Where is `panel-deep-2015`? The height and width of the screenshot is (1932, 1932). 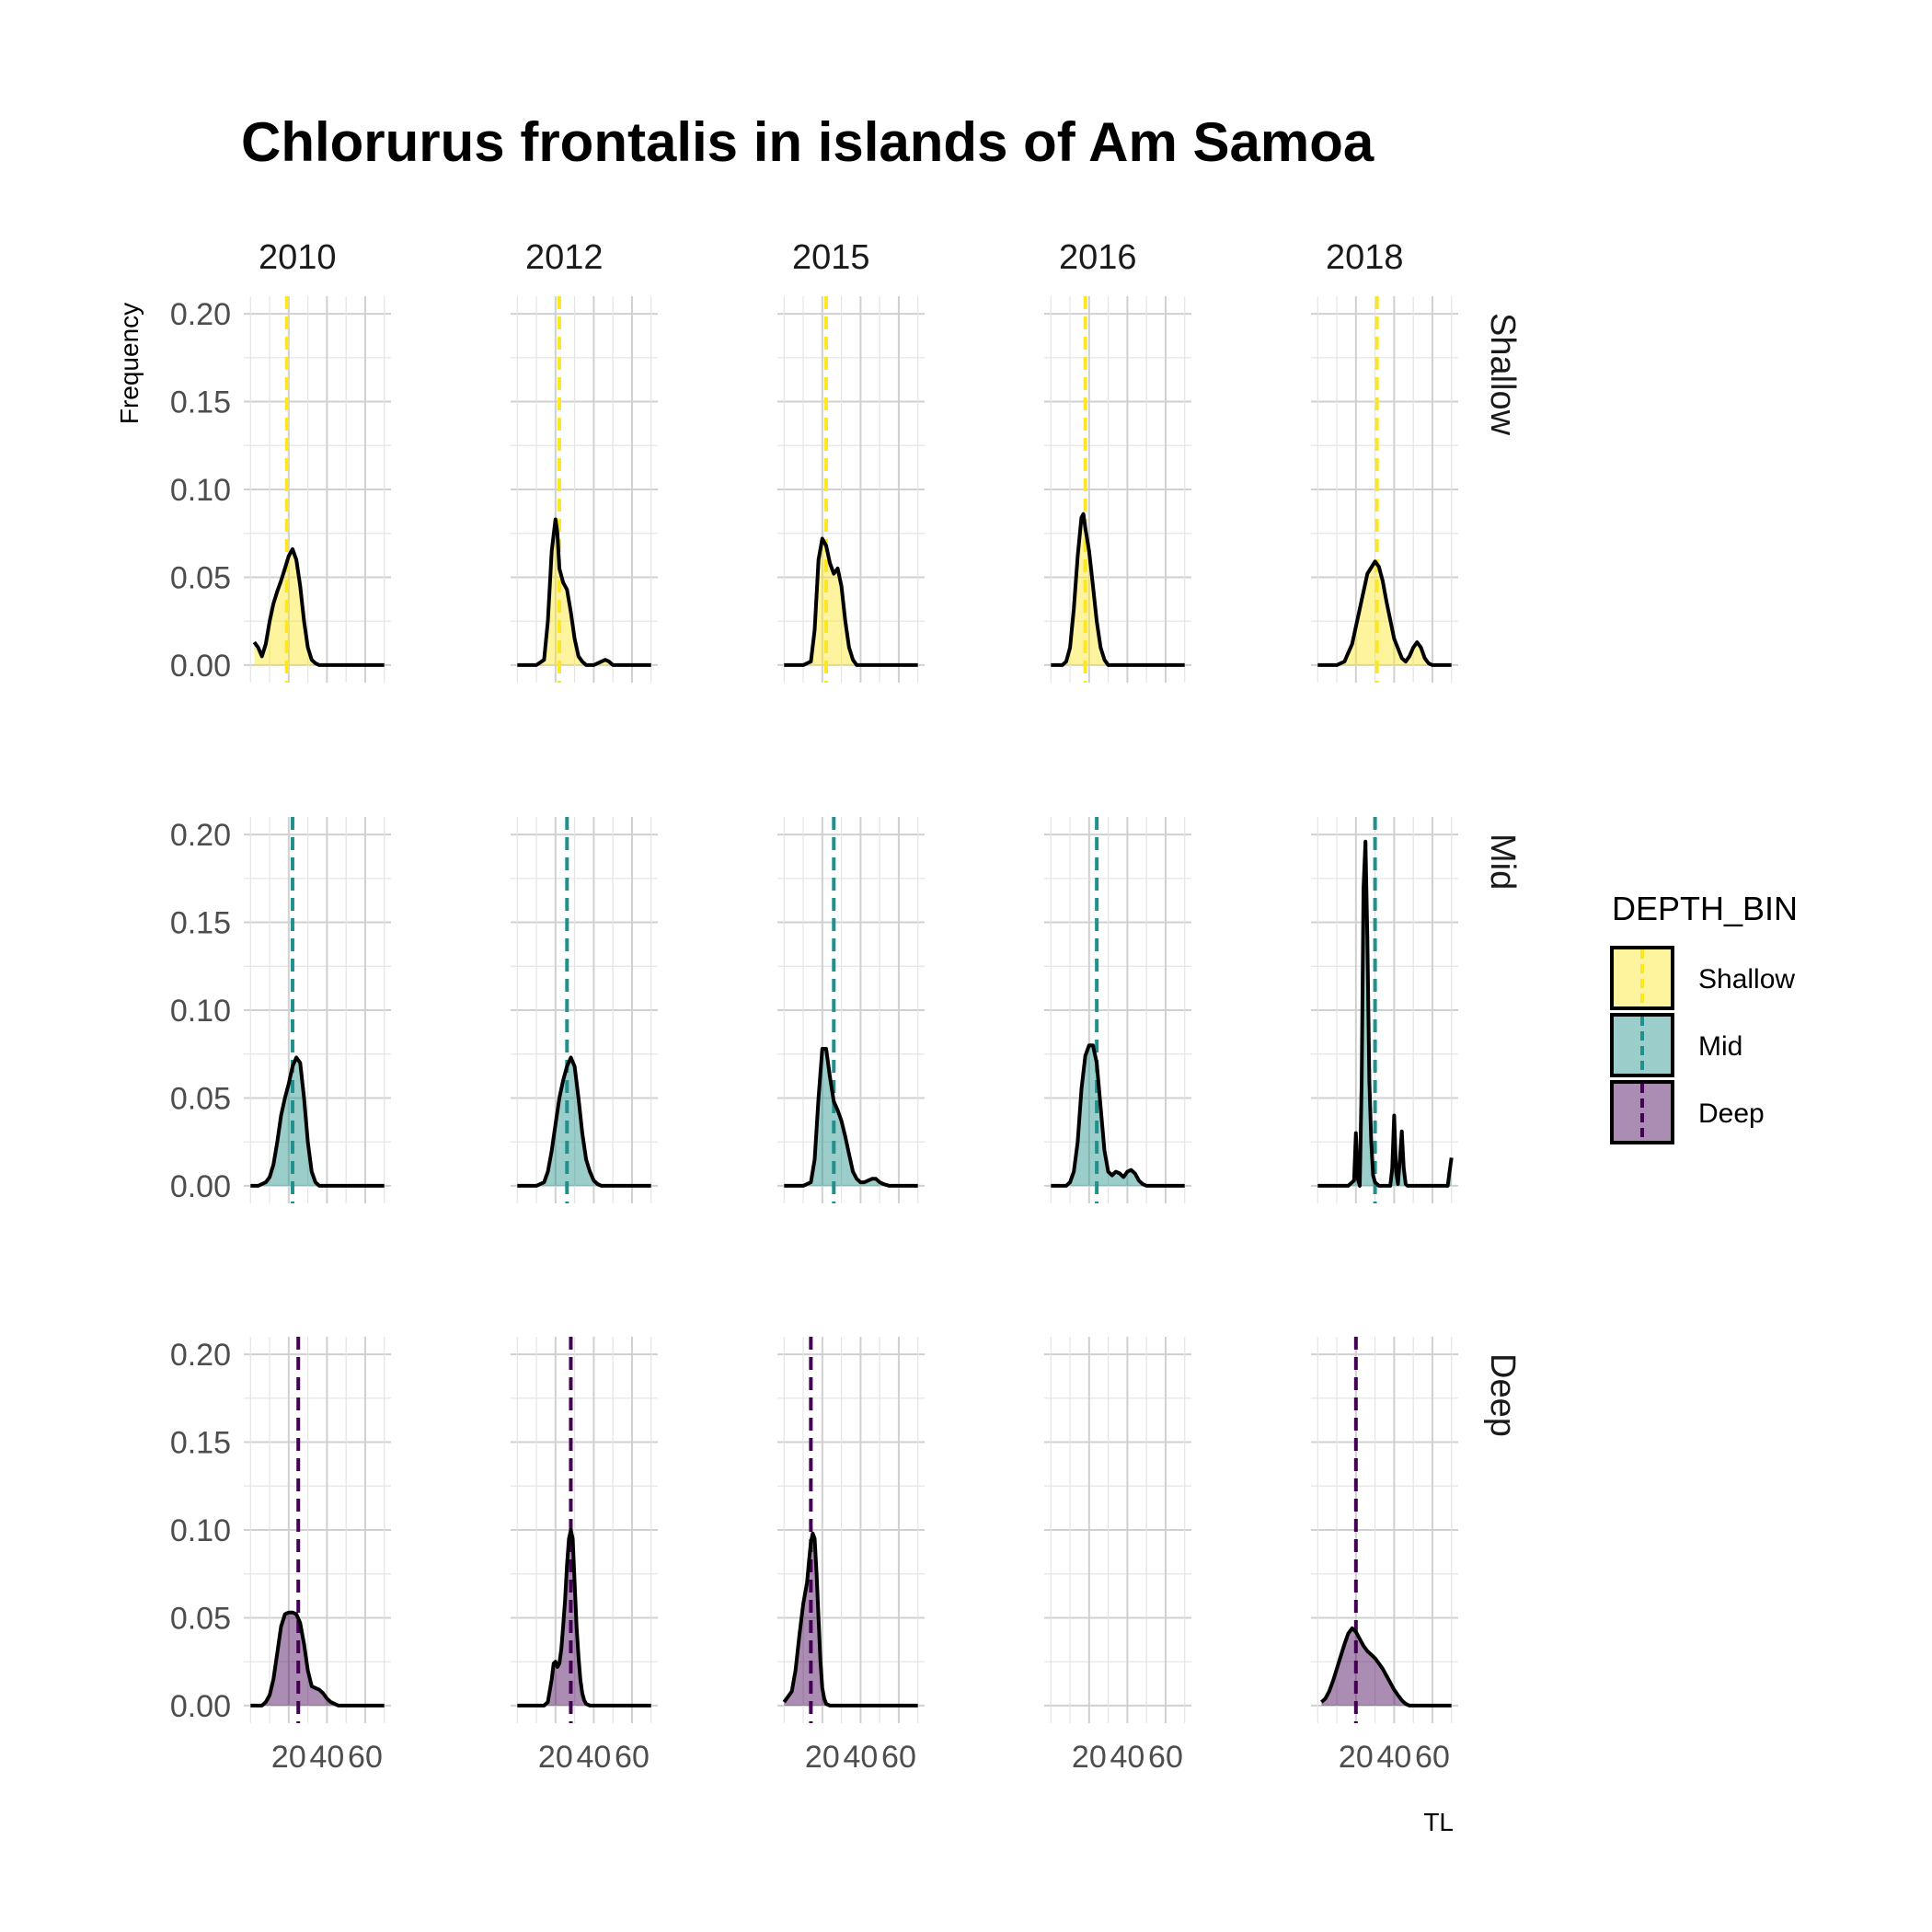
panel-deep-2015 is located at coordinates (851, 1530).